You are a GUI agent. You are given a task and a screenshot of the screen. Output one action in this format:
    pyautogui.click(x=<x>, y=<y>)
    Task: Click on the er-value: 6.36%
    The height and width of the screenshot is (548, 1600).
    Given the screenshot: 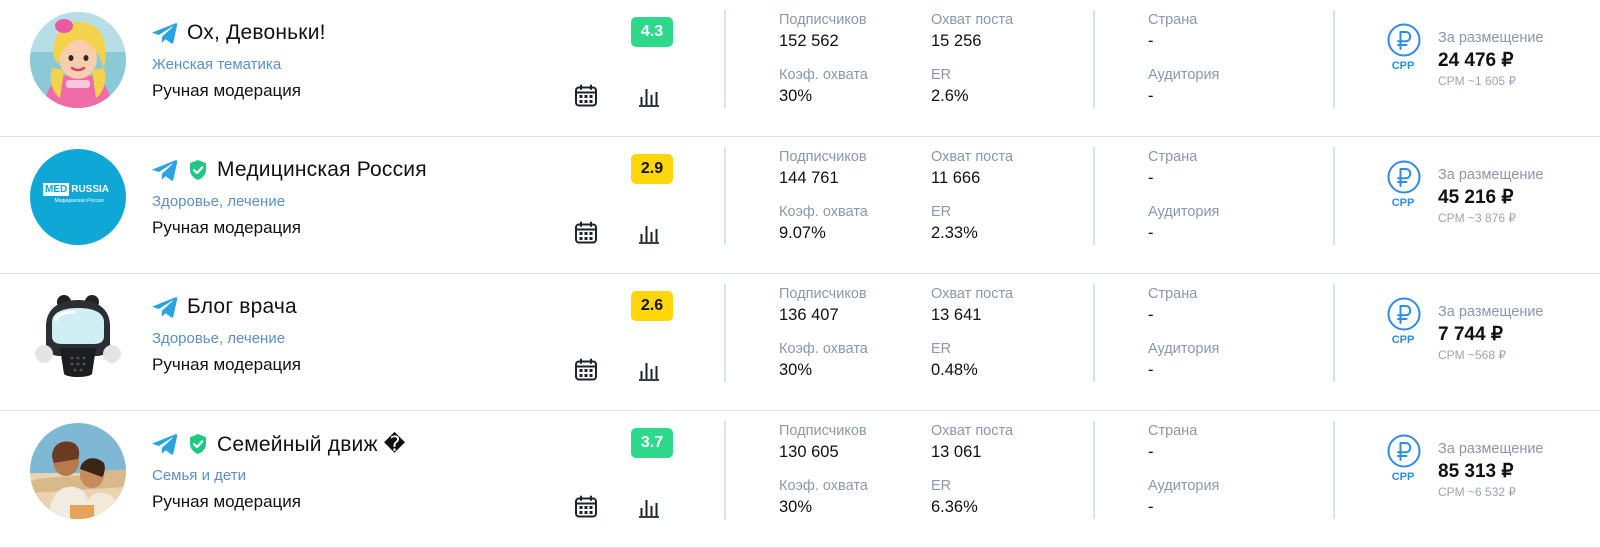 What is the action you would take?
    pyautogui.click(x=954, y=507)
    